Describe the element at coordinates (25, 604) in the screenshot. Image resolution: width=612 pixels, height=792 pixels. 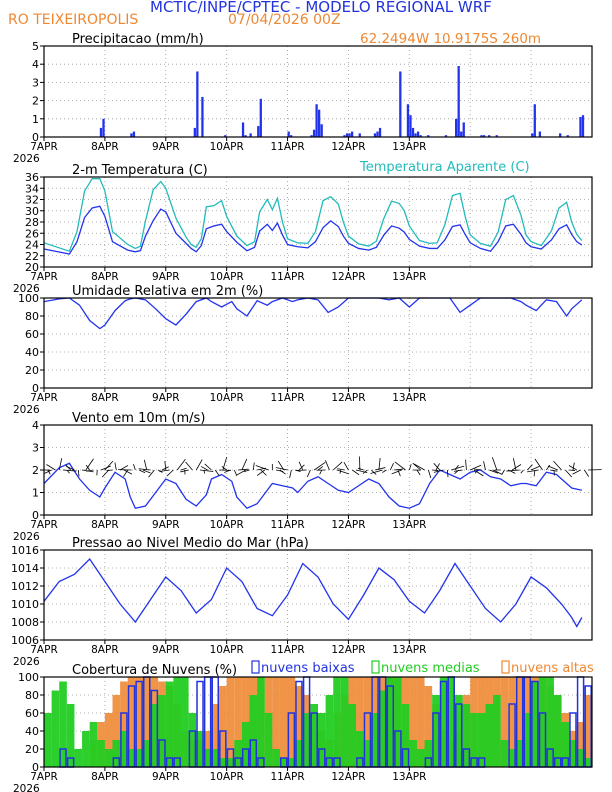
I see `y-tick-label: 1010` at that location.